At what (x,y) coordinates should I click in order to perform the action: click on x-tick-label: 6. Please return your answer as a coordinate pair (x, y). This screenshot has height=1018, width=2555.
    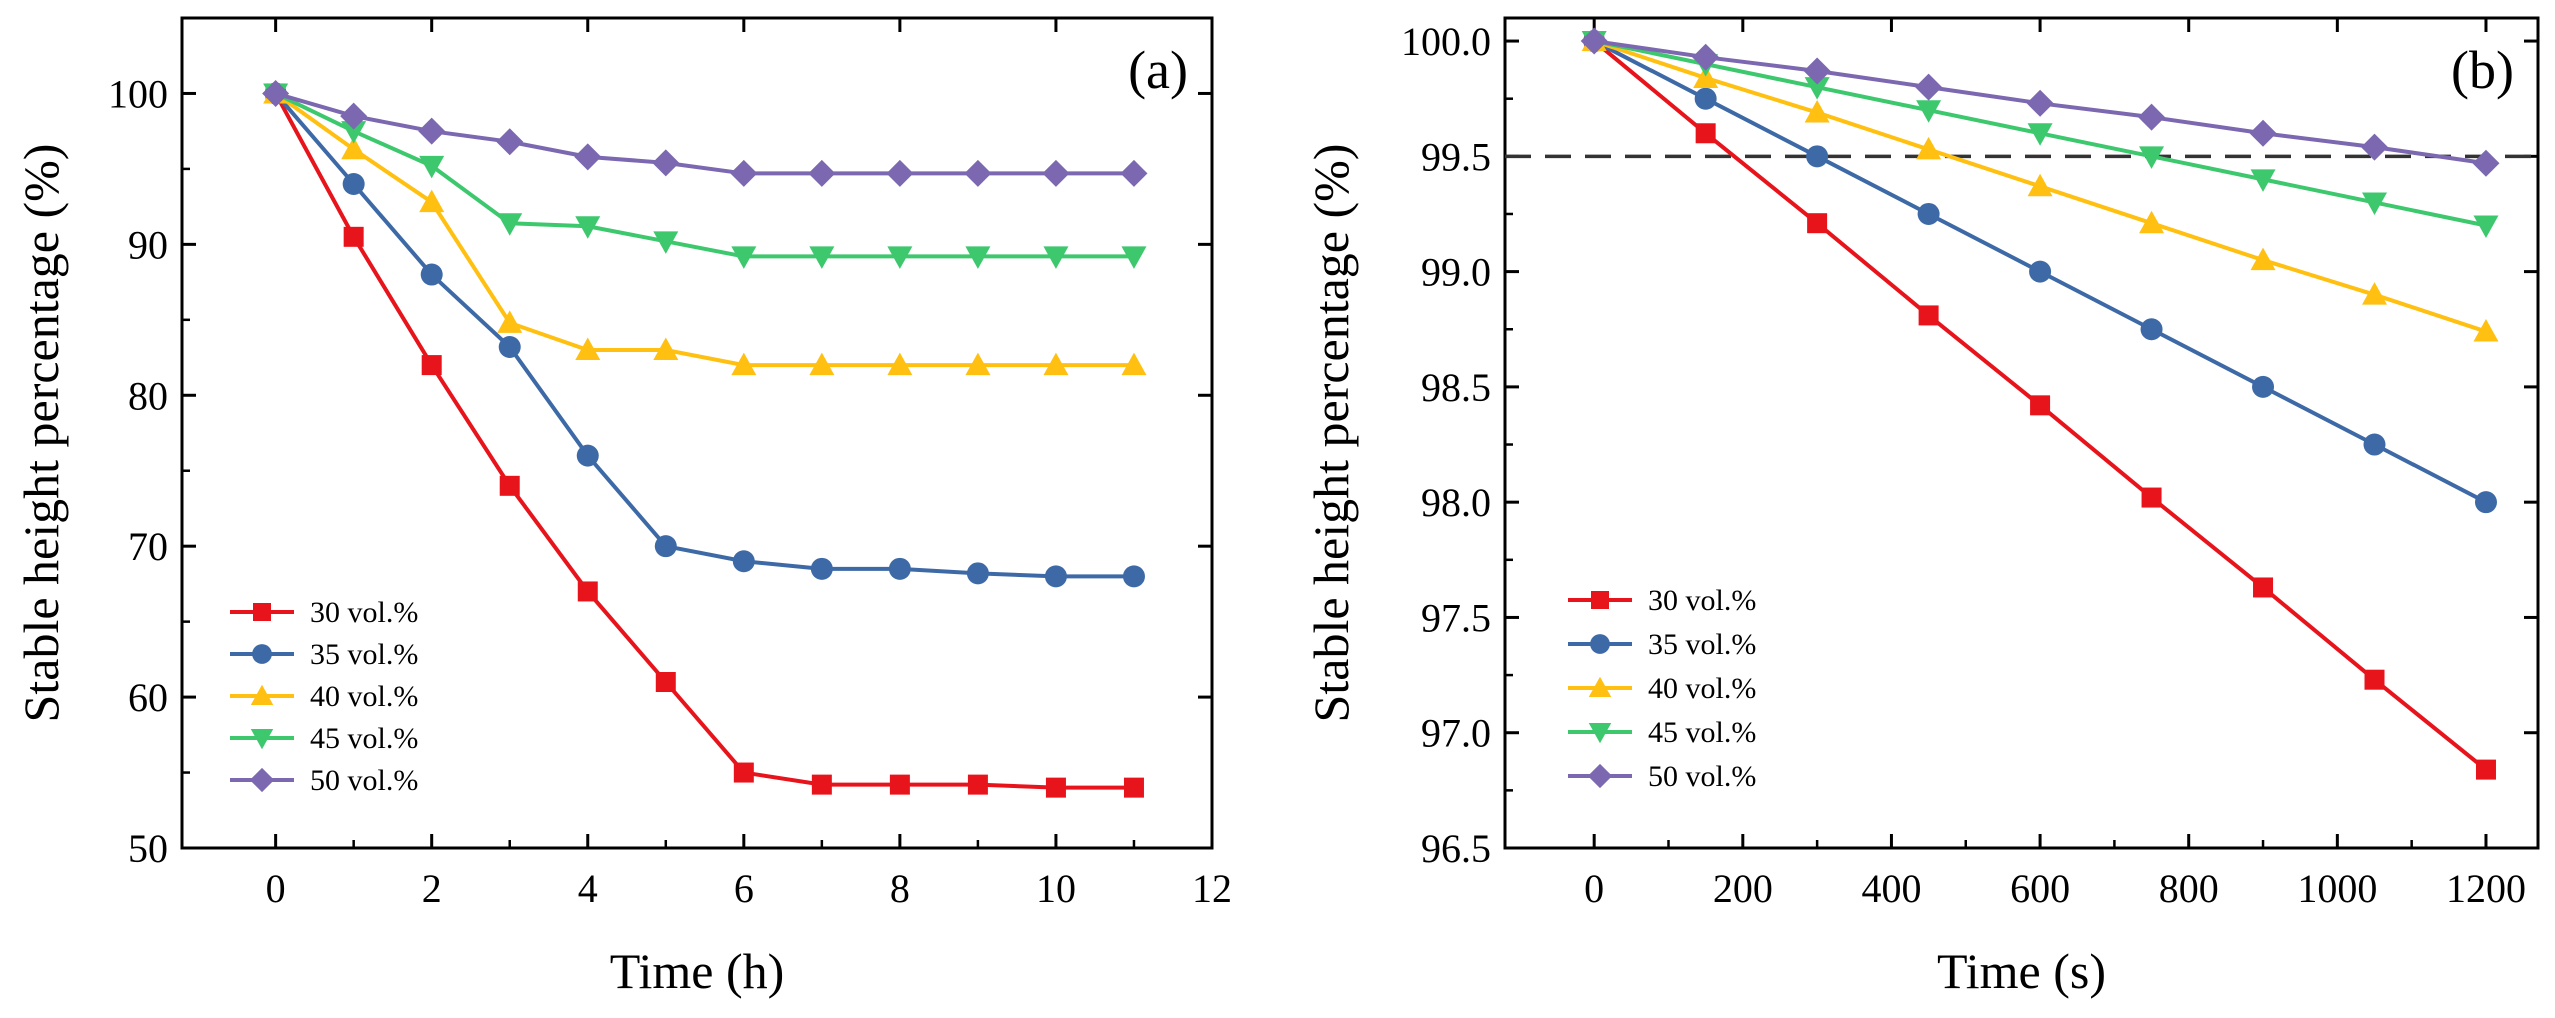
    Looking at the image, I should click on (744, 888).